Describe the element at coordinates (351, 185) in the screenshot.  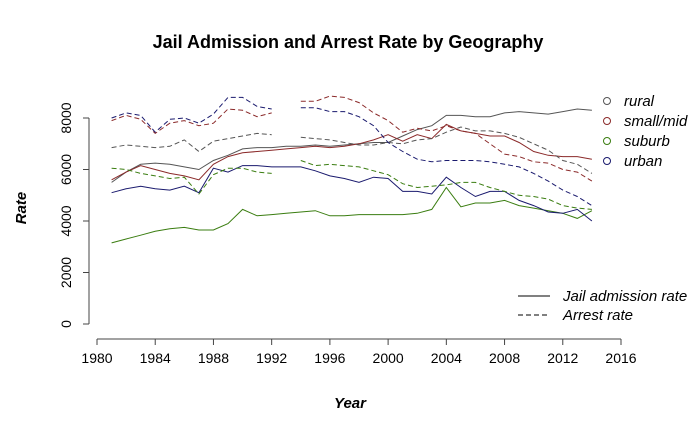
I see `series-line-suburb-arrest` at that location.